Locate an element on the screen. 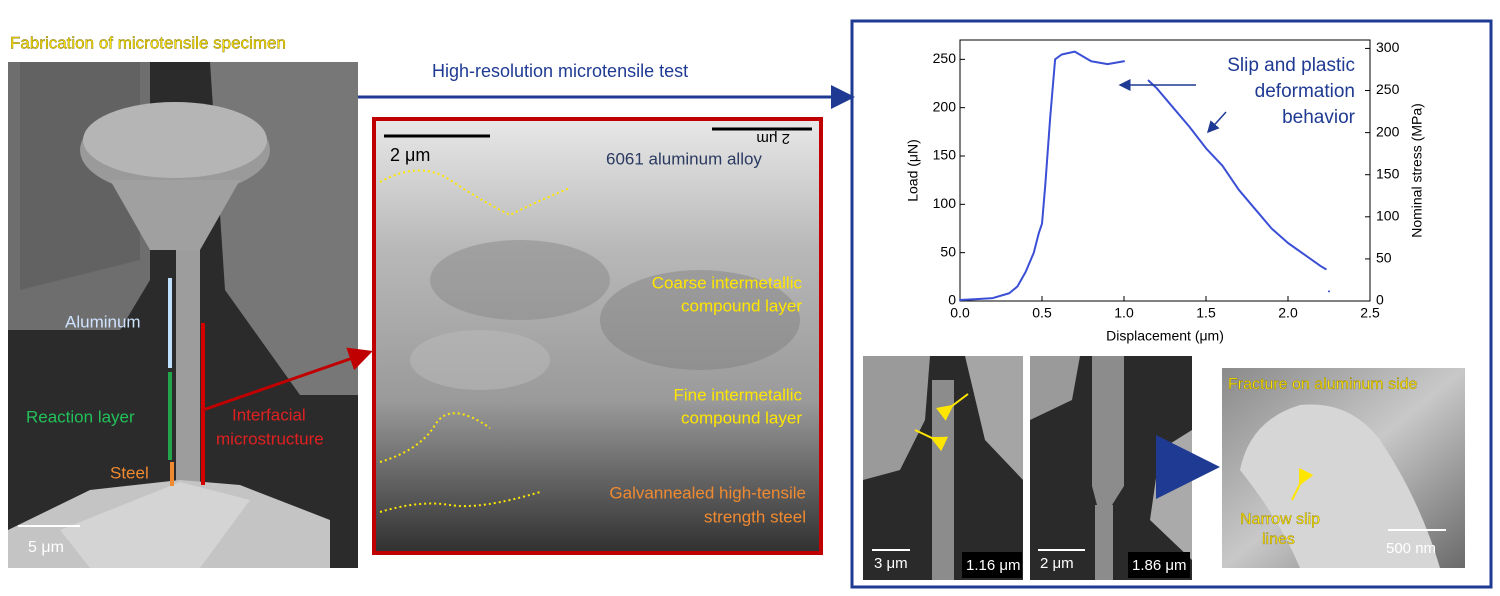 The width and height of the screenshot is (1500, 596). aluminum-label: Aluminum is located at coordinates (103, 321).